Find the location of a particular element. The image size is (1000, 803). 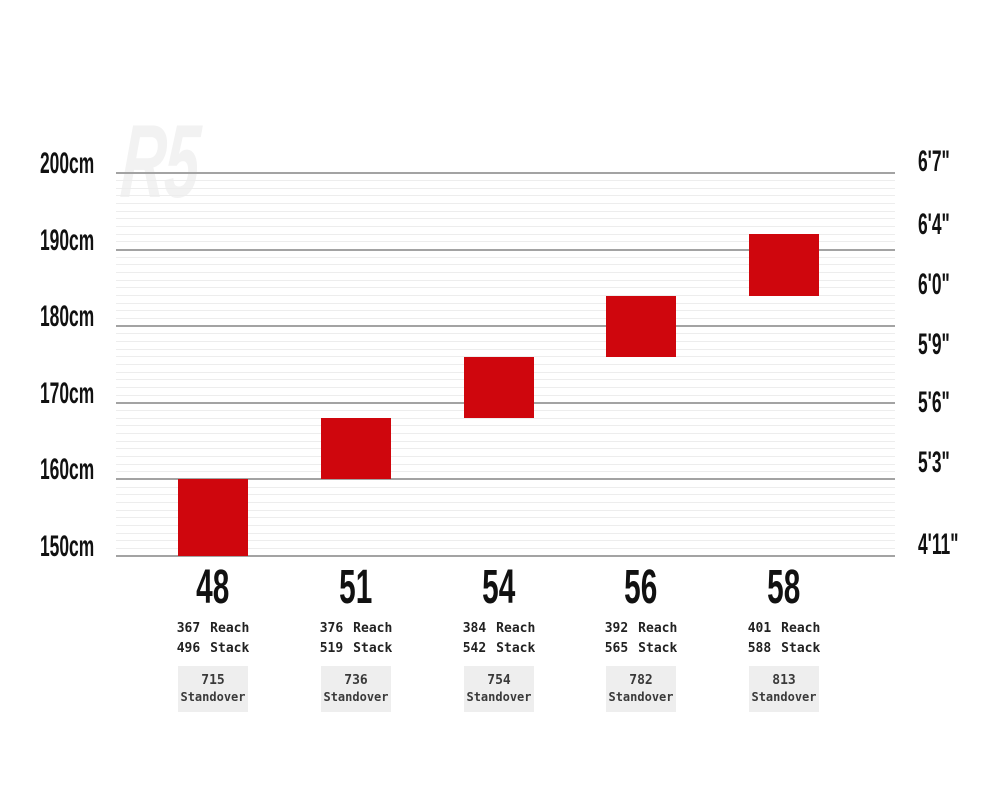

reach-line: 376 Reach is located at coordinates (356, 629).